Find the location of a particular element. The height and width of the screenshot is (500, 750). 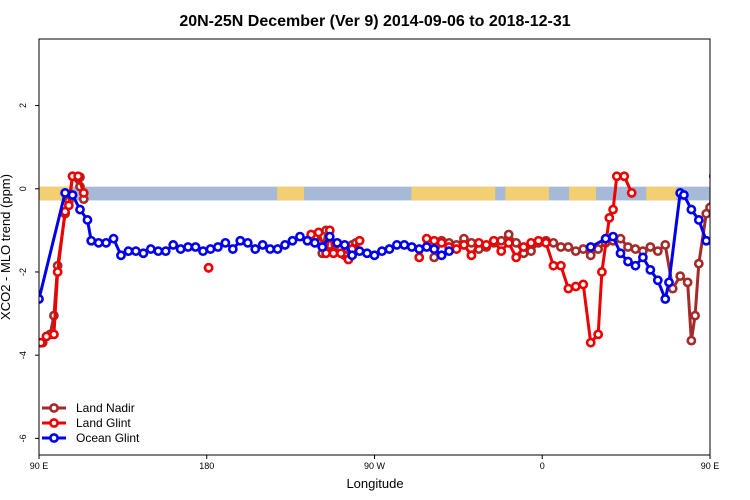

series-line is located at coordinates (525, 259).